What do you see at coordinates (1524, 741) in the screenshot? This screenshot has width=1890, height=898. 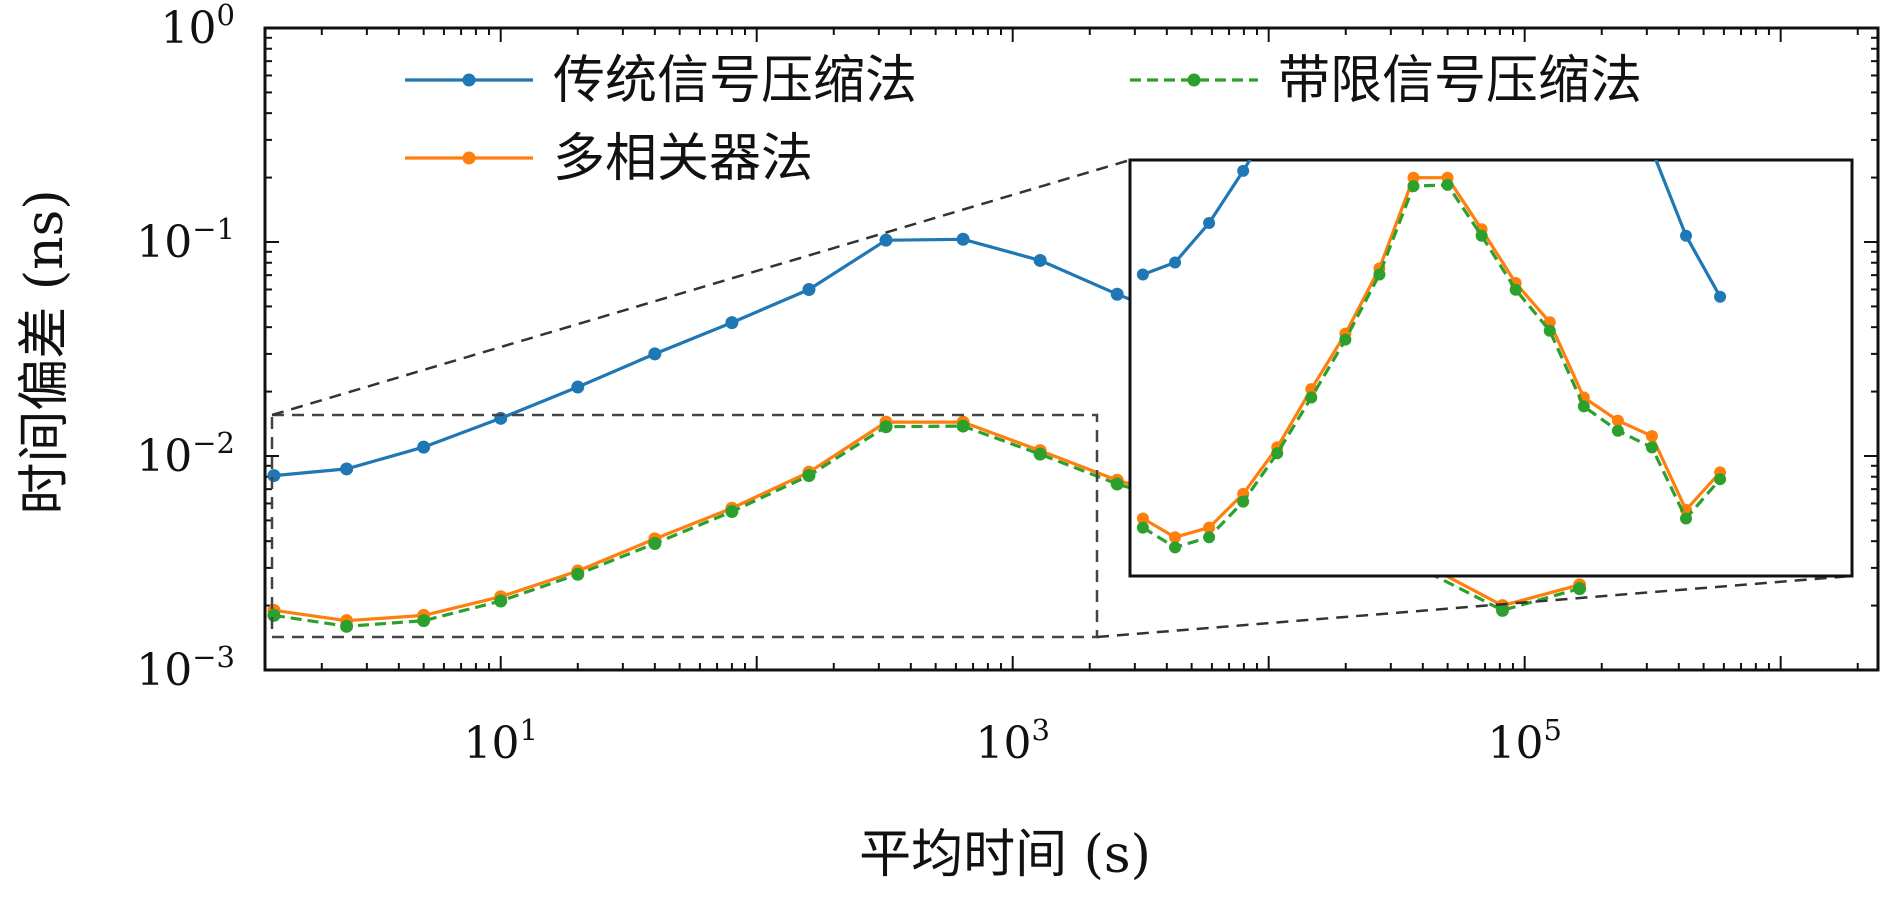 I see `x-tick-label: 105` at bounding box center [1524, 741].